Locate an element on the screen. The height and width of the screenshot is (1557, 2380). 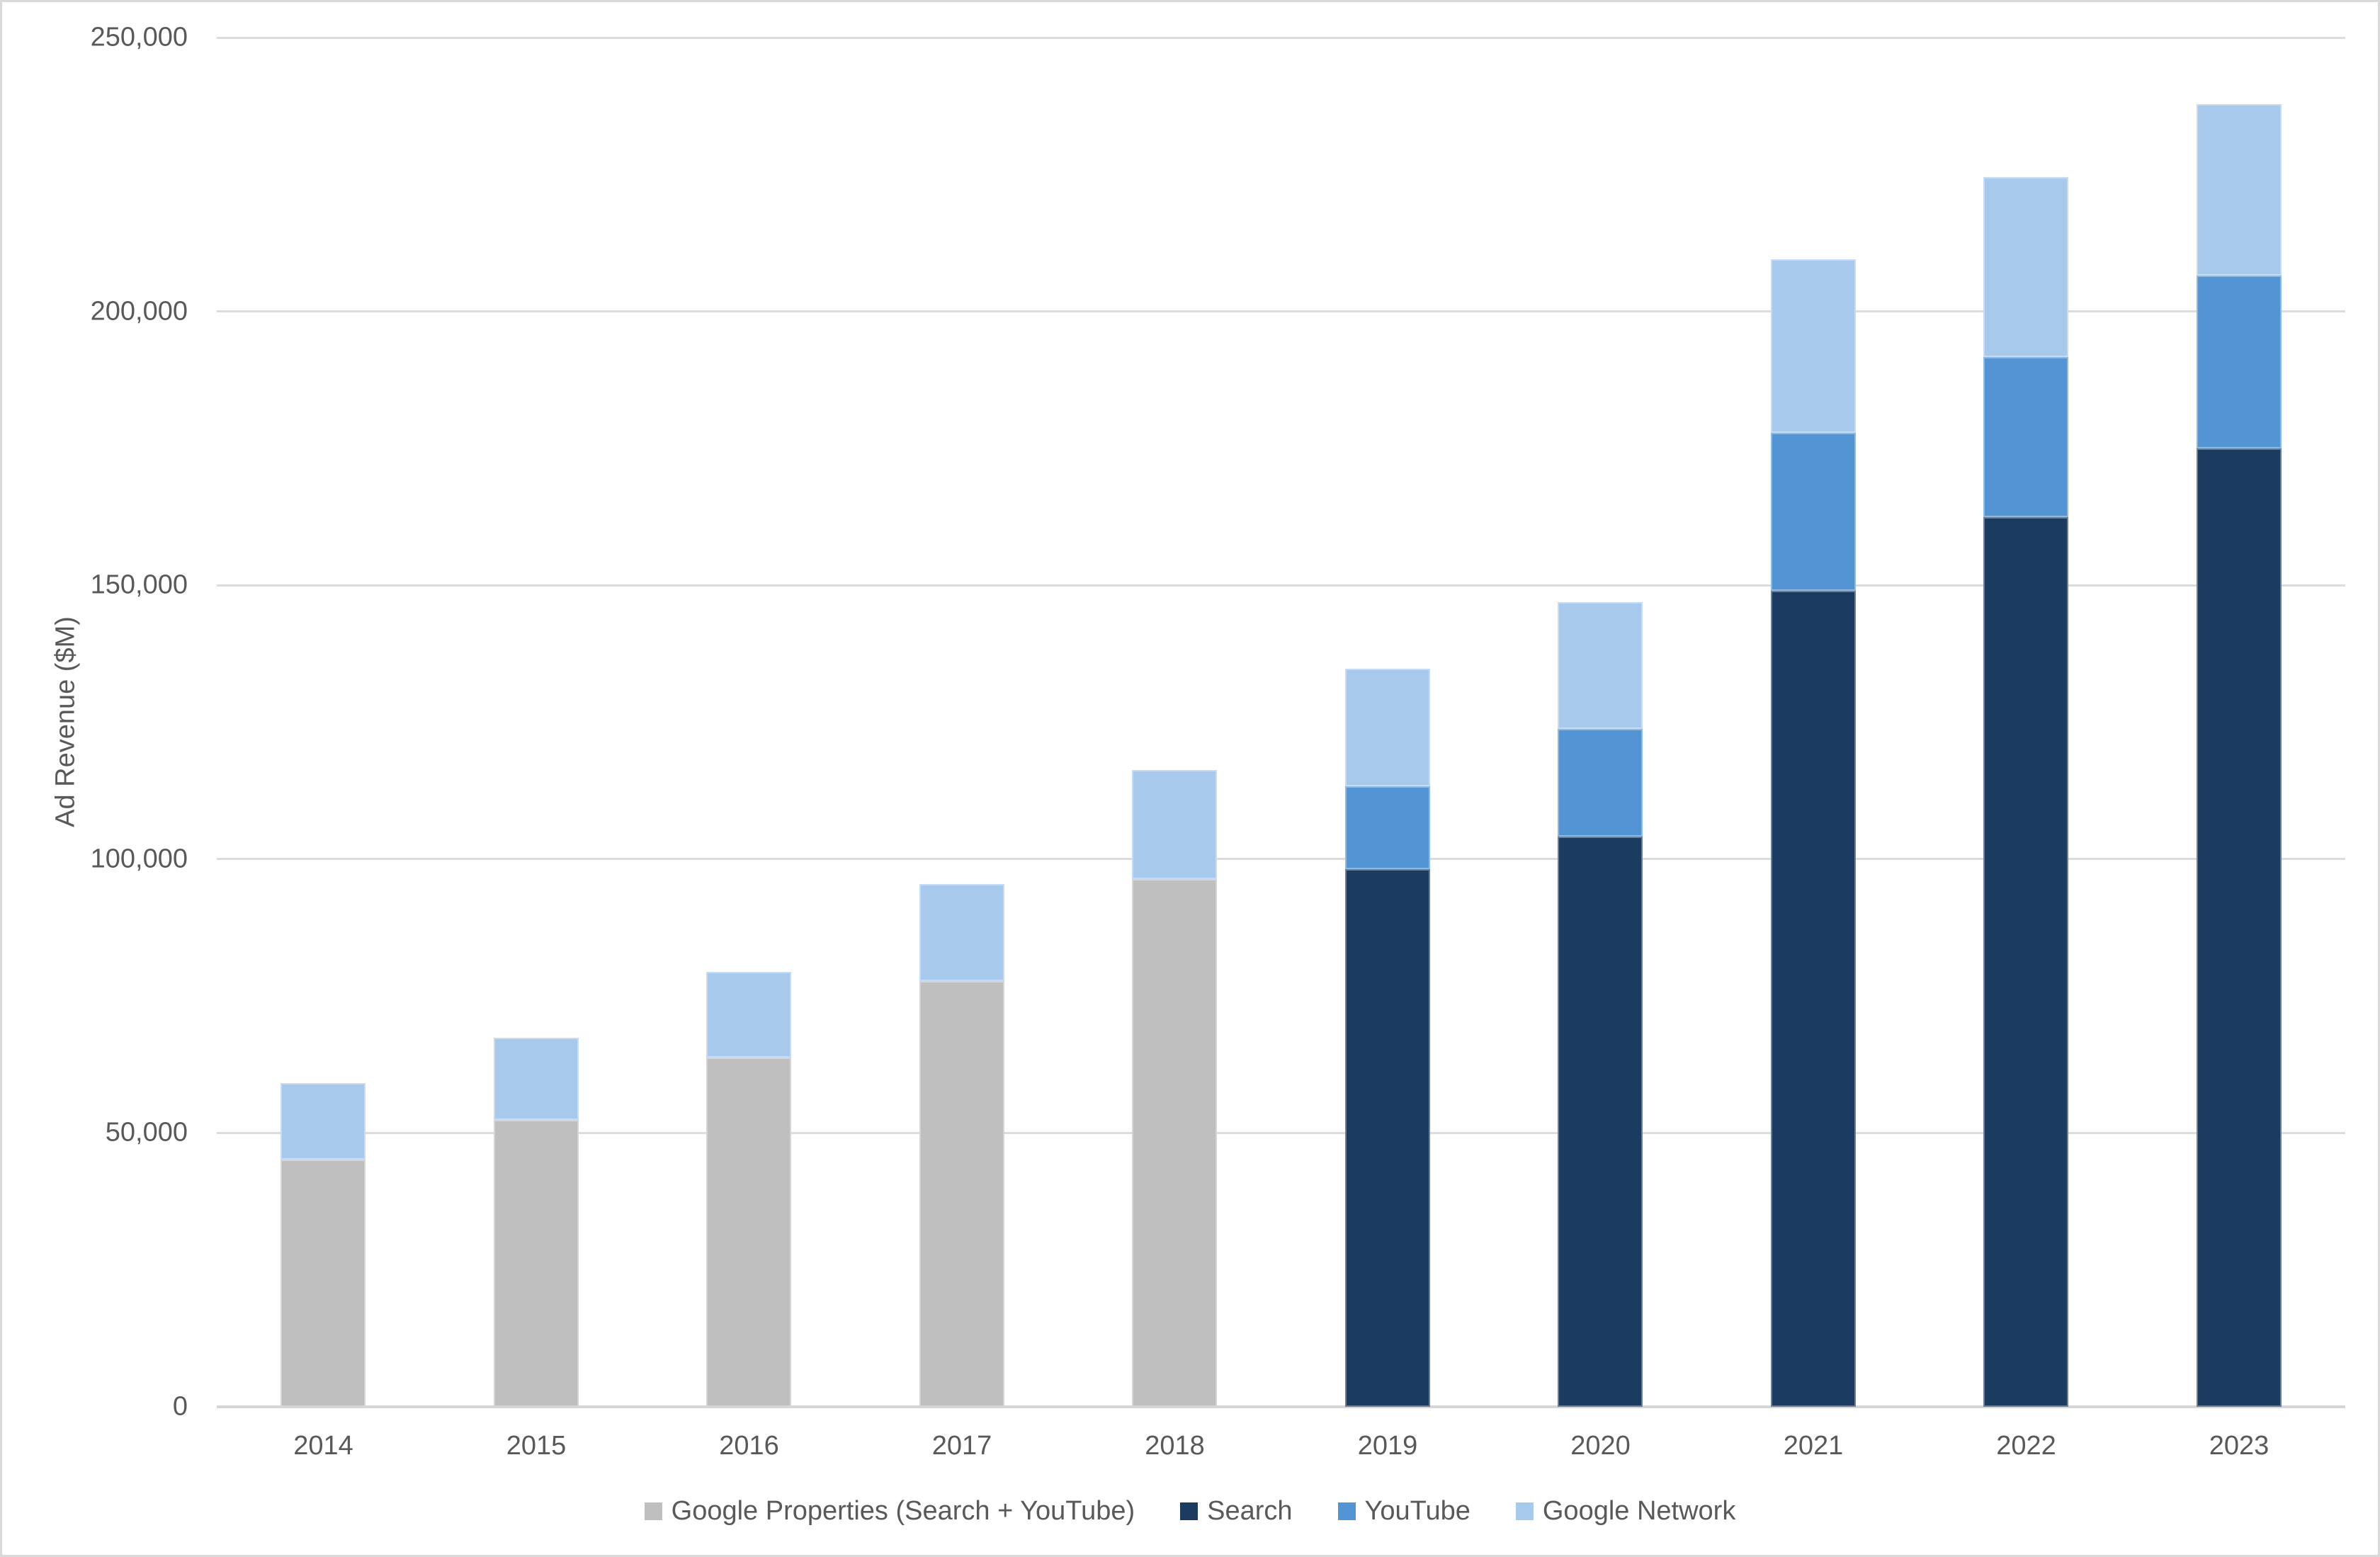
bar-segment-2021-youtube is located at coordinates (1813, 512).